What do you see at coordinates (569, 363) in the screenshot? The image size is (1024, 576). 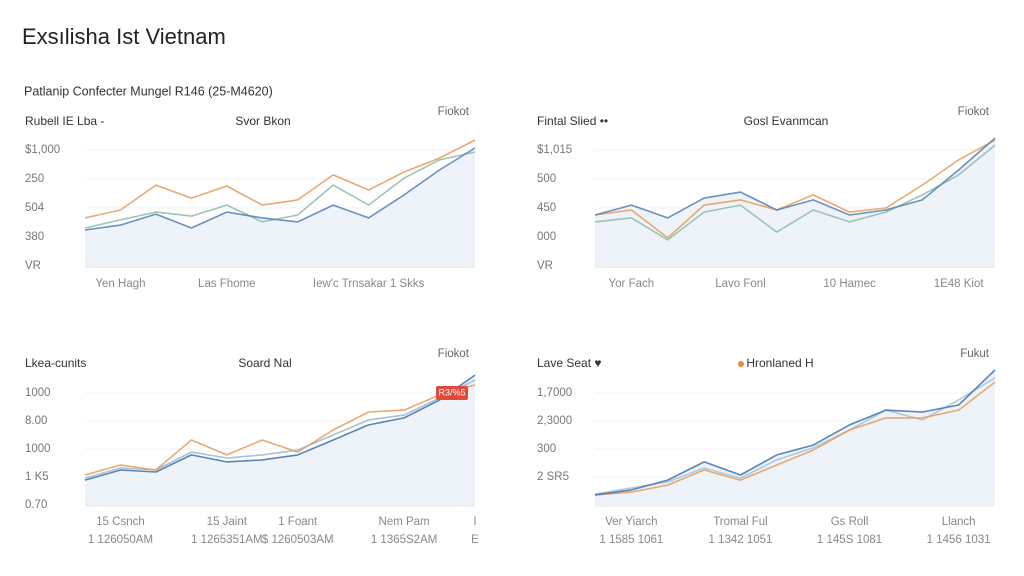 I see `panel-title: Lave Seat ♥` at bounding box center [569, 363].